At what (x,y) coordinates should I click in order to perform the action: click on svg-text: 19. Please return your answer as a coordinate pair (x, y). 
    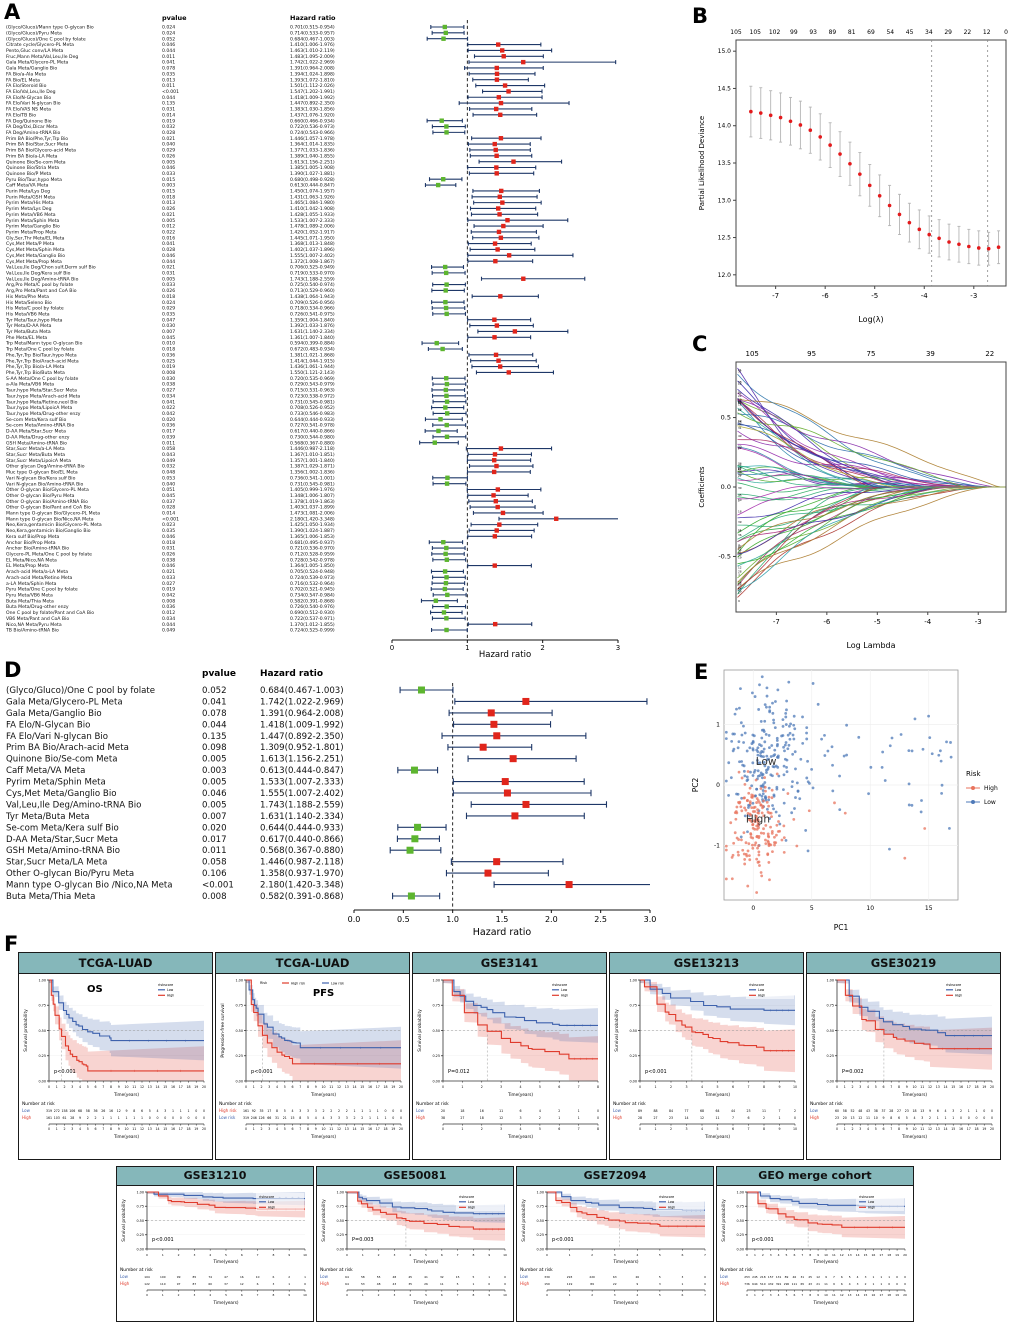
    Looking at the image, I should click on (196, 1087).